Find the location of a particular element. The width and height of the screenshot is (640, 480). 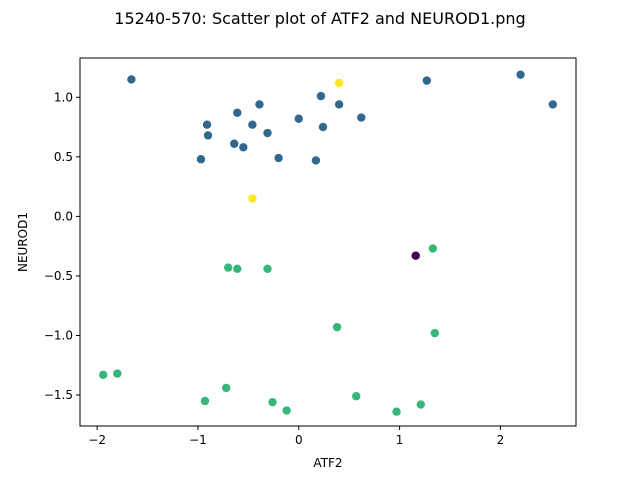

y-tick-label: −1.0 is located at coordinates (58, 335).